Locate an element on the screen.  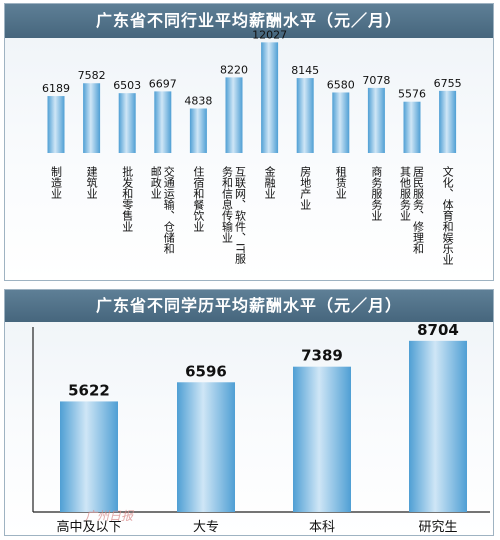
data-label: 12027 is located at coordinates (269, 34).